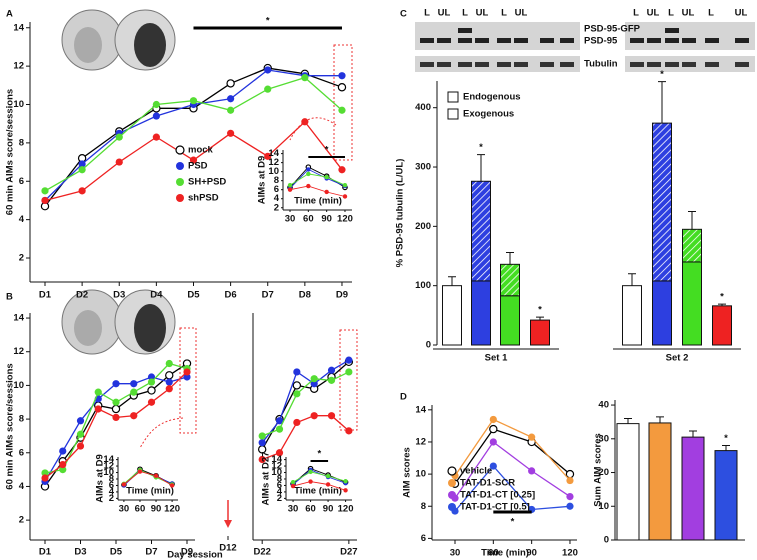 The image size is (757, 560). I want to click on panel-label: C, so click(403, 14).